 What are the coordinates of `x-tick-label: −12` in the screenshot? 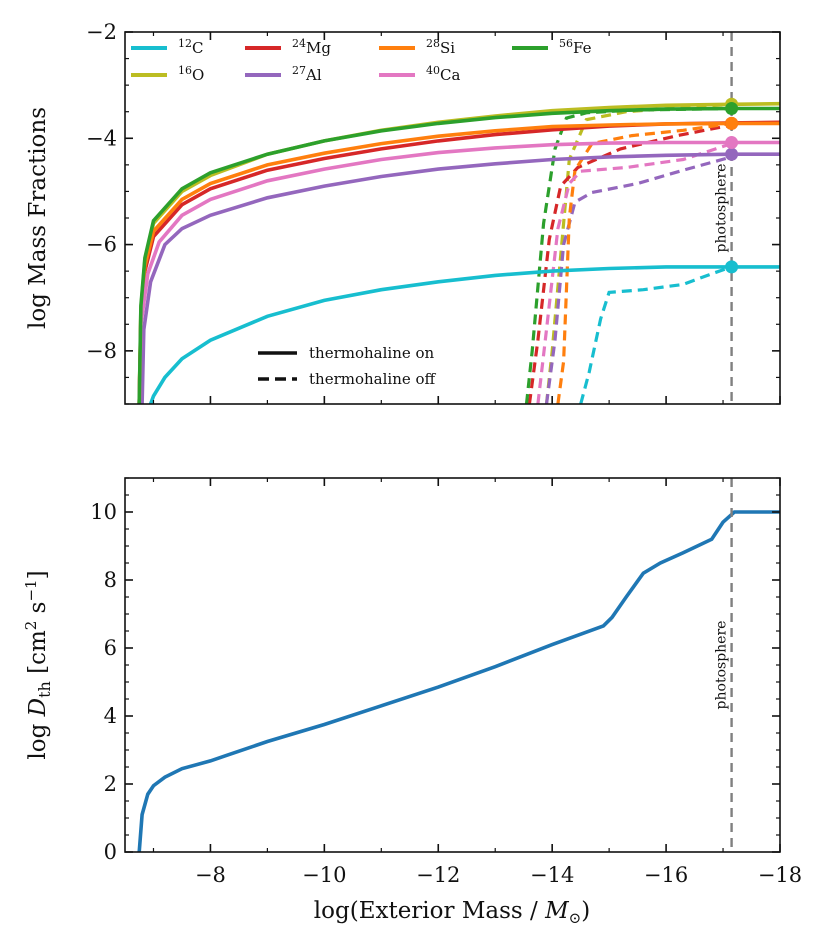 It's located at (438, 875).